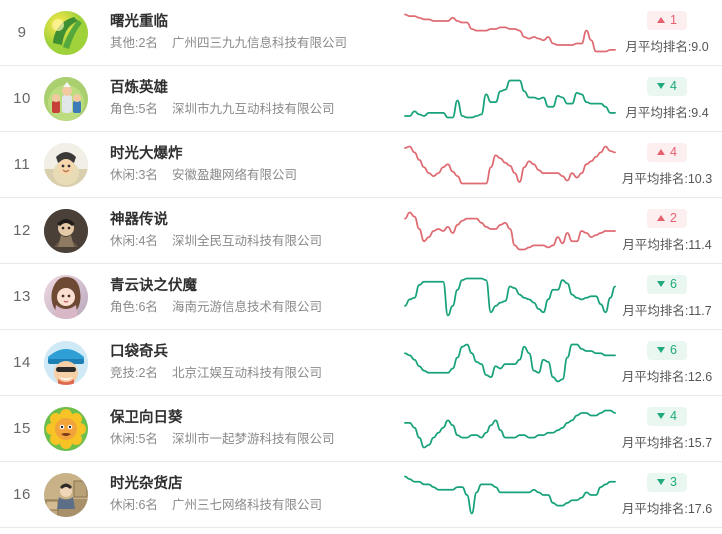 This screenshot has width=722, height=534. Describe the element at coordinates (139, 352) in the screenshot. I see `game-title: 口袋奇兵` at that location.